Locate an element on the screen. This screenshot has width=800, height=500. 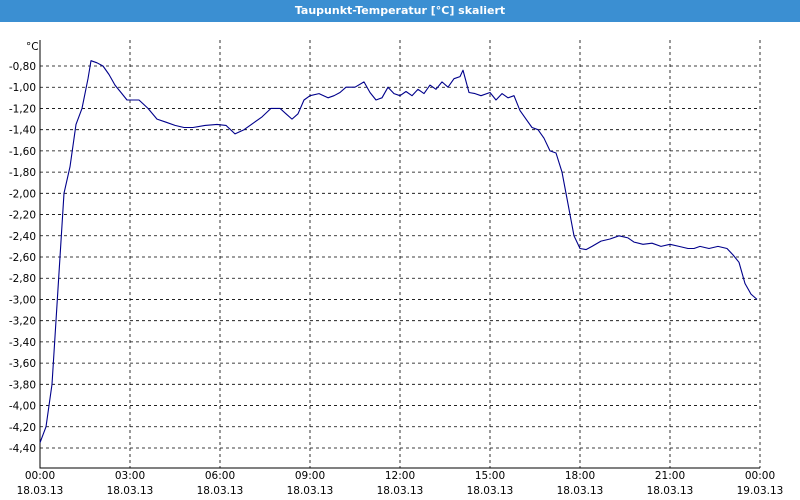
y-tick-label: -3,40 is located at coordinates (22, 343).